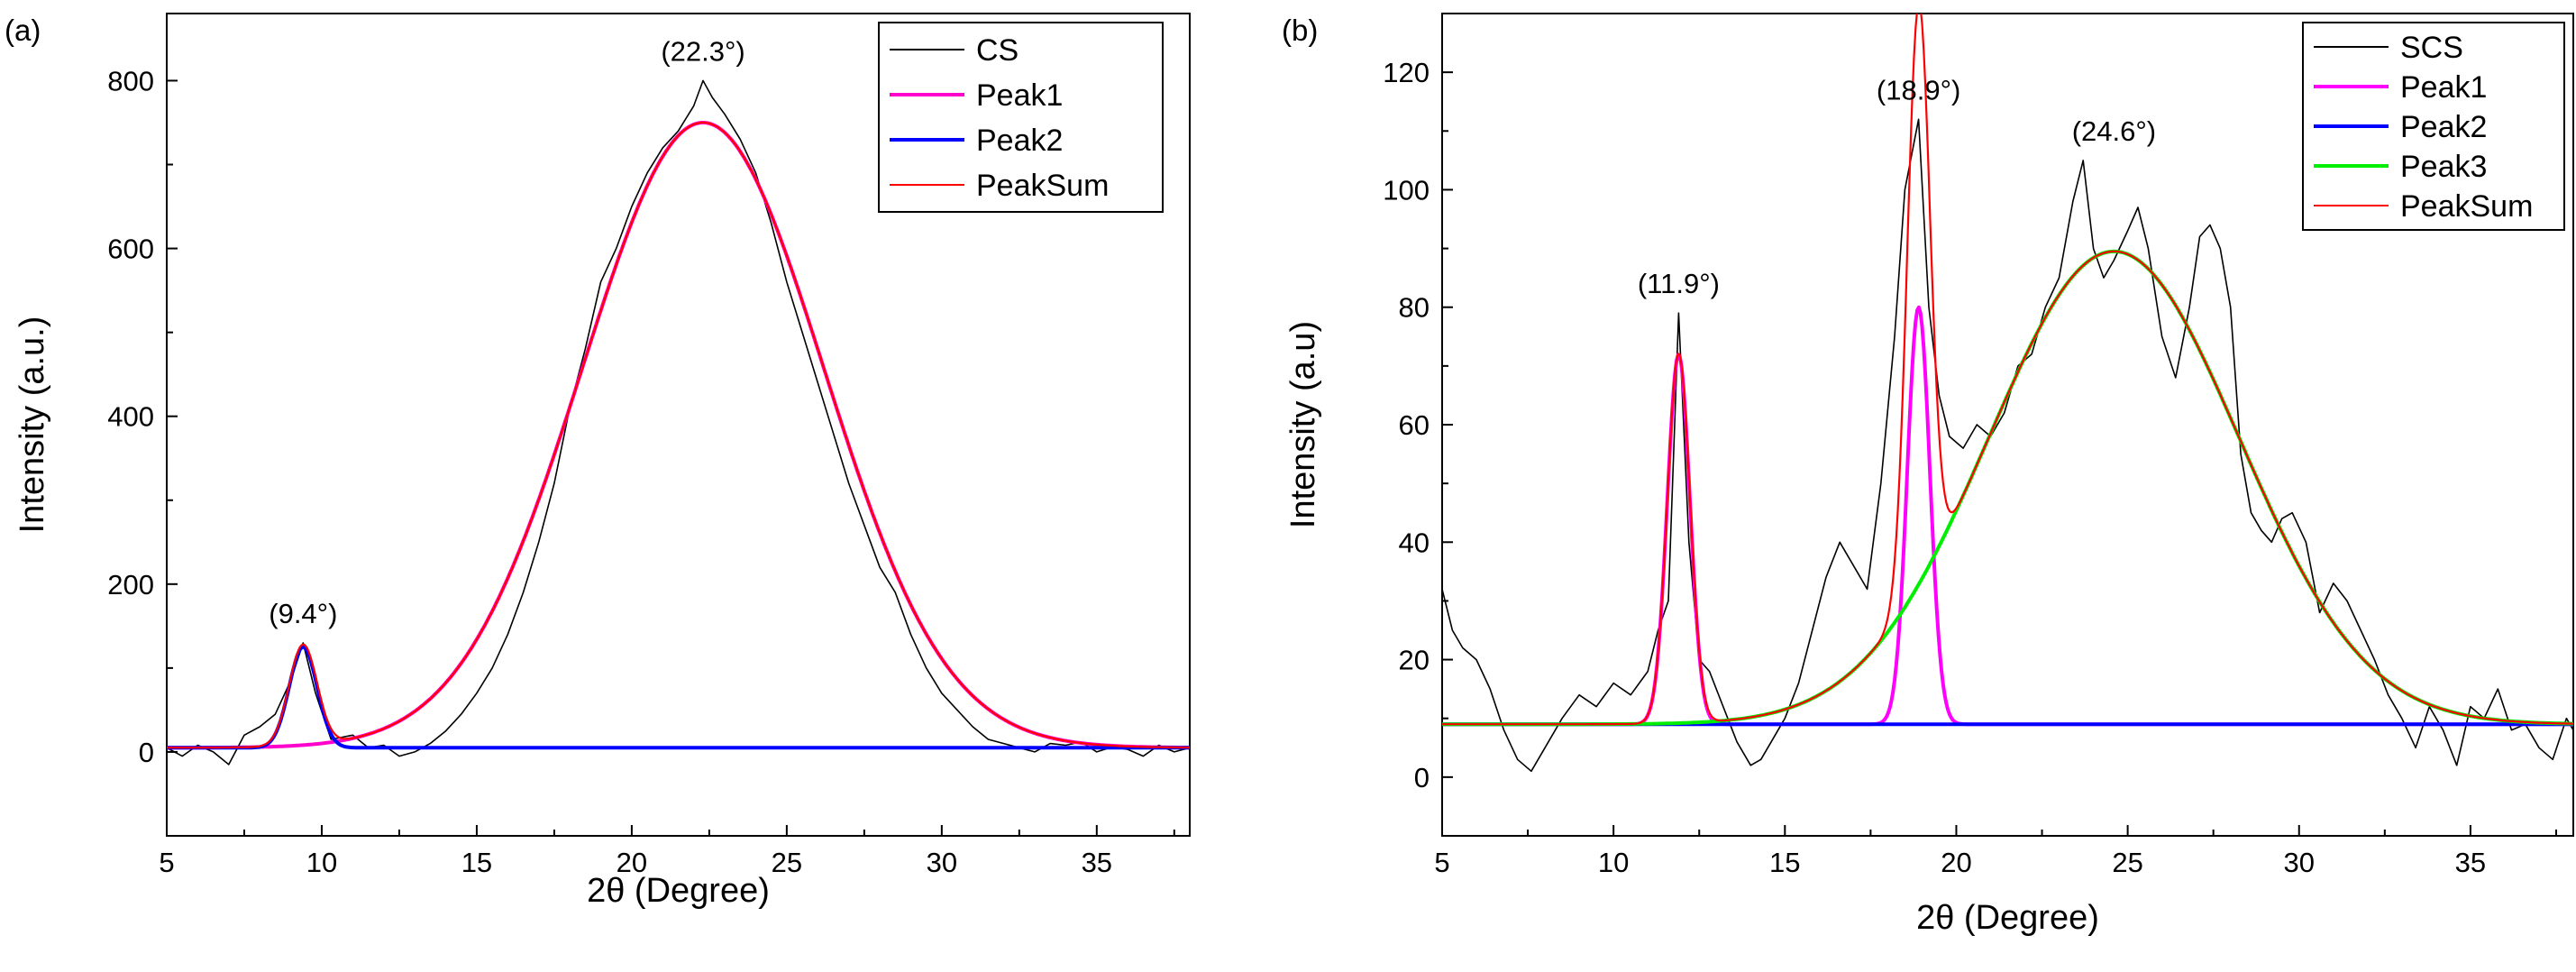 The image size is (2576, 972). Describe the element at coordinates (2114, 131) in the screenshot. I see `peak-annotation: (24.6°)` at that location.